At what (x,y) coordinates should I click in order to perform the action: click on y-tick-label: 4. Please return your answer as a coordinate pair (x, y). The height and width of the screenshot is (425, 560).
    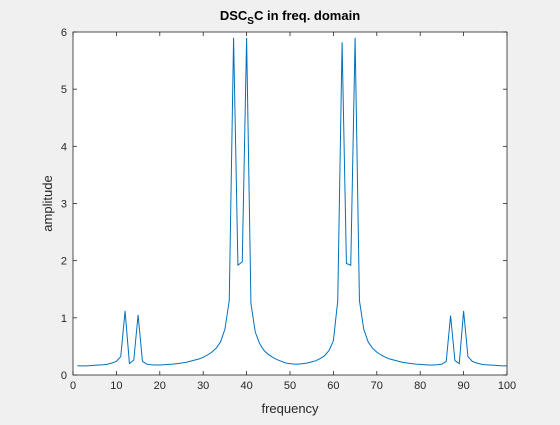
    Looking at the image, I should click on (64, 147).